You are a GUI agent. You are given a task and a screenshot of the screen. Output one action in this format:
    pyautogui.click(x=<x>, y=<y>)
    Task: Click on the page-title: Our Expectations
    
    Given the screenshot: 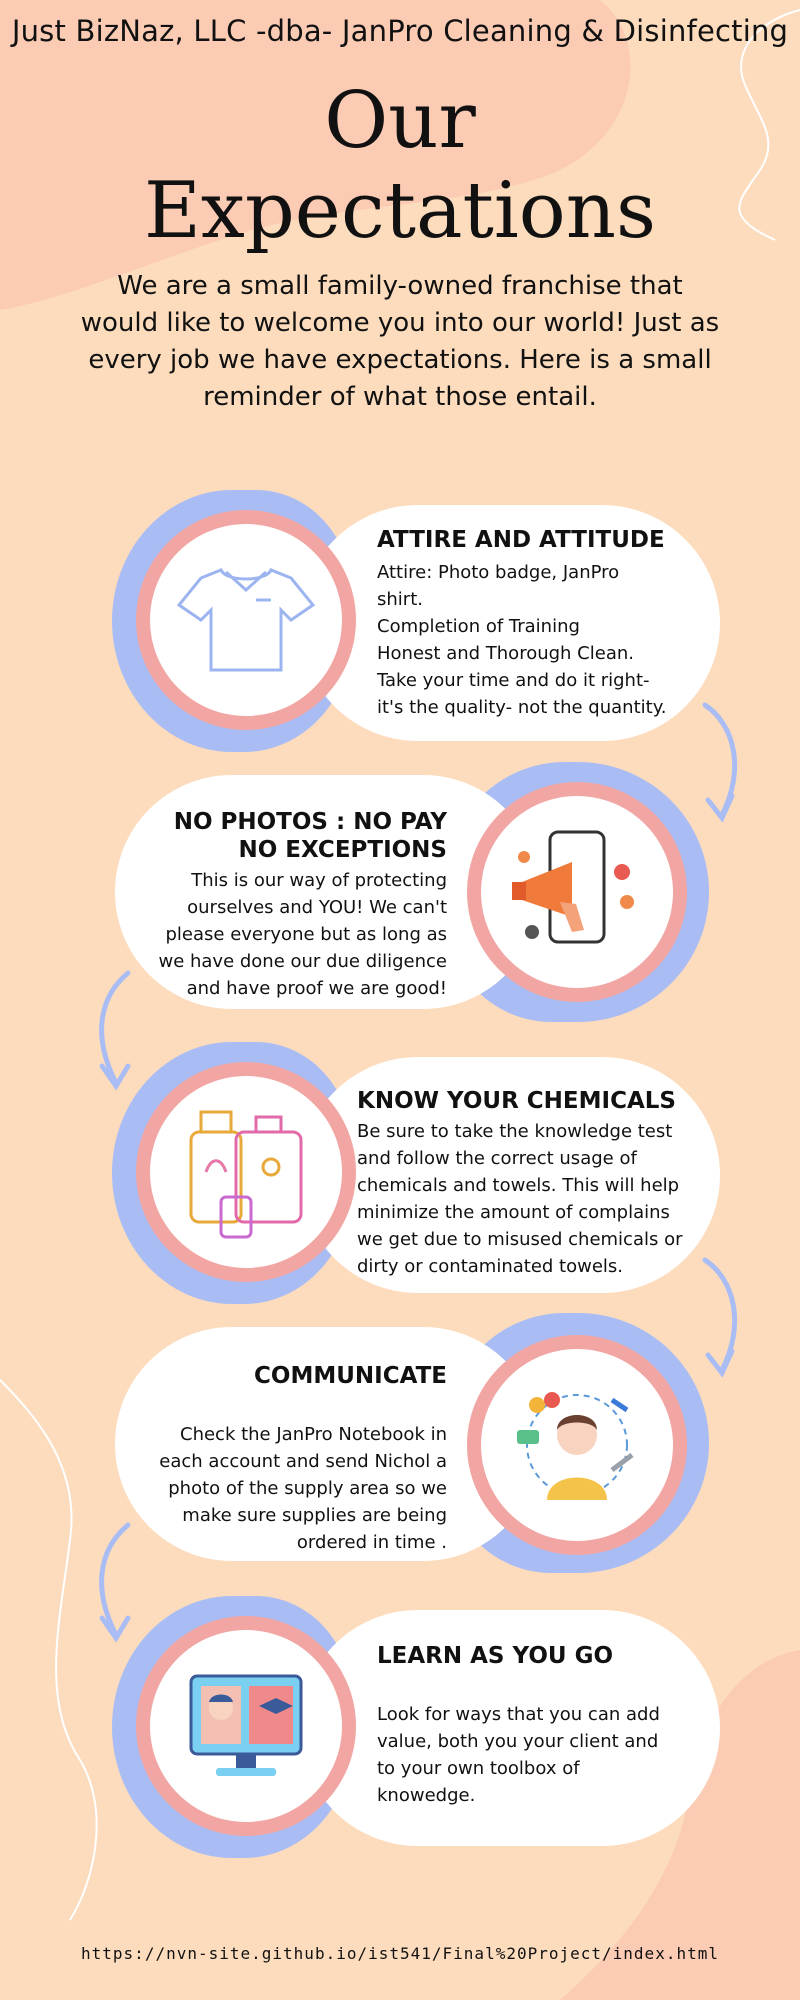 What is the action you would take?
    pyautogui.click(x=400, y=166)
    